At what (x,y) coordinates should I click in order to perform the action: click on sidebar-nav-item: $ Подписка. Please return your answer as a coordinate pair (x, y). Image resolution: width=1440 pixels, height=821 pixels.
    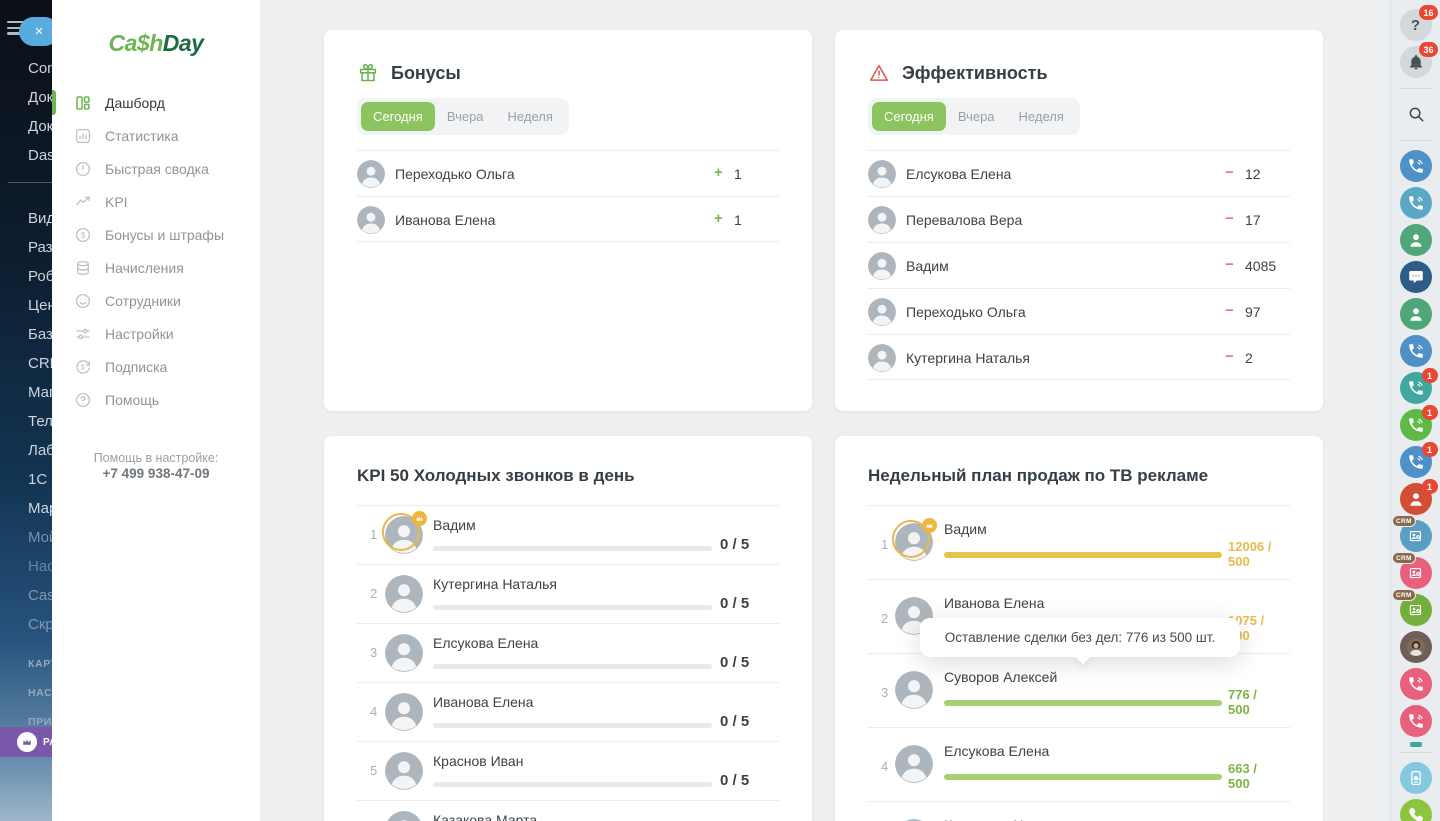
    Looking at the image, I should click on (156, 366).